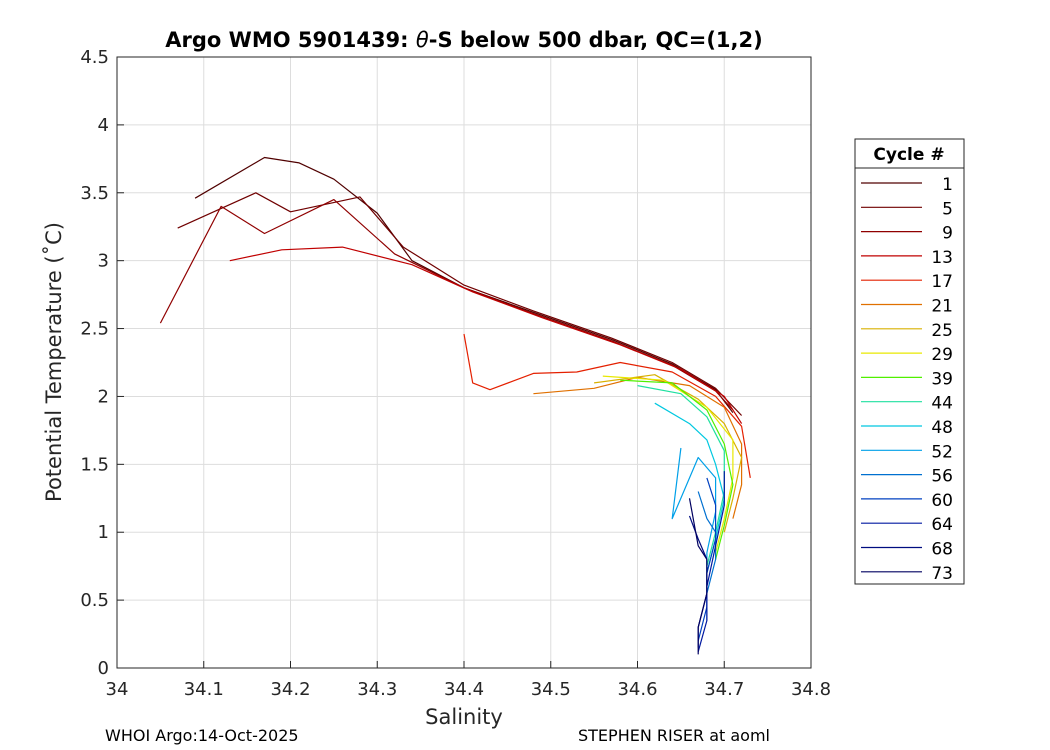  I want to click on footer-right: STEPHEN RISER at aoml, so click(674, 735).